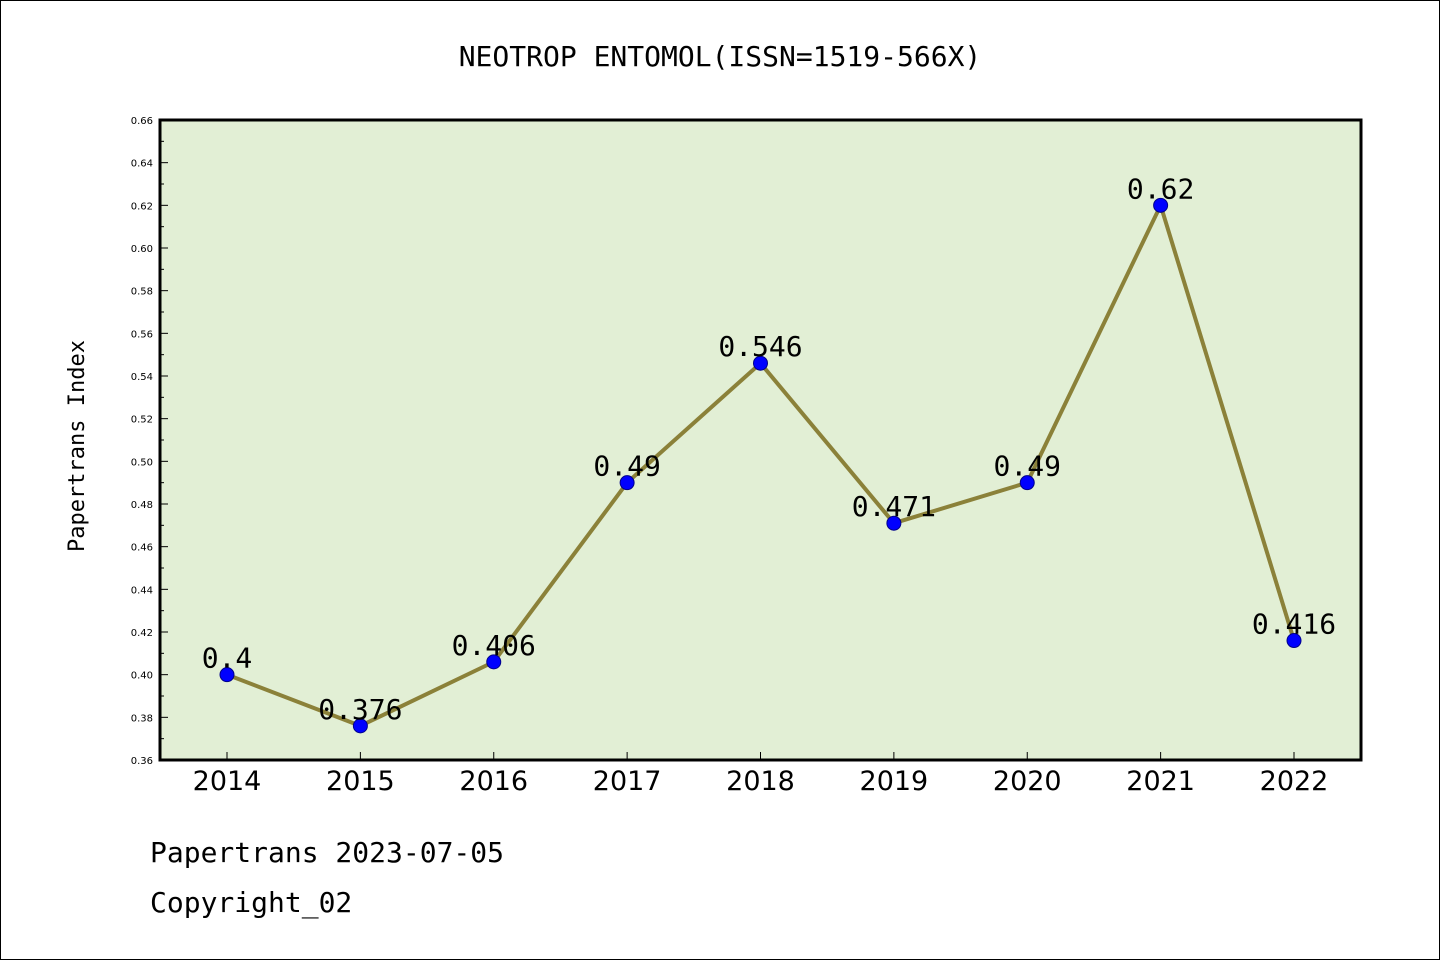 The width and height of the screenshot is (1440, 960). I want to click on chart-title: NEOTROP ENTOMOL(ISSN=1519-566X), so click(720, 56).